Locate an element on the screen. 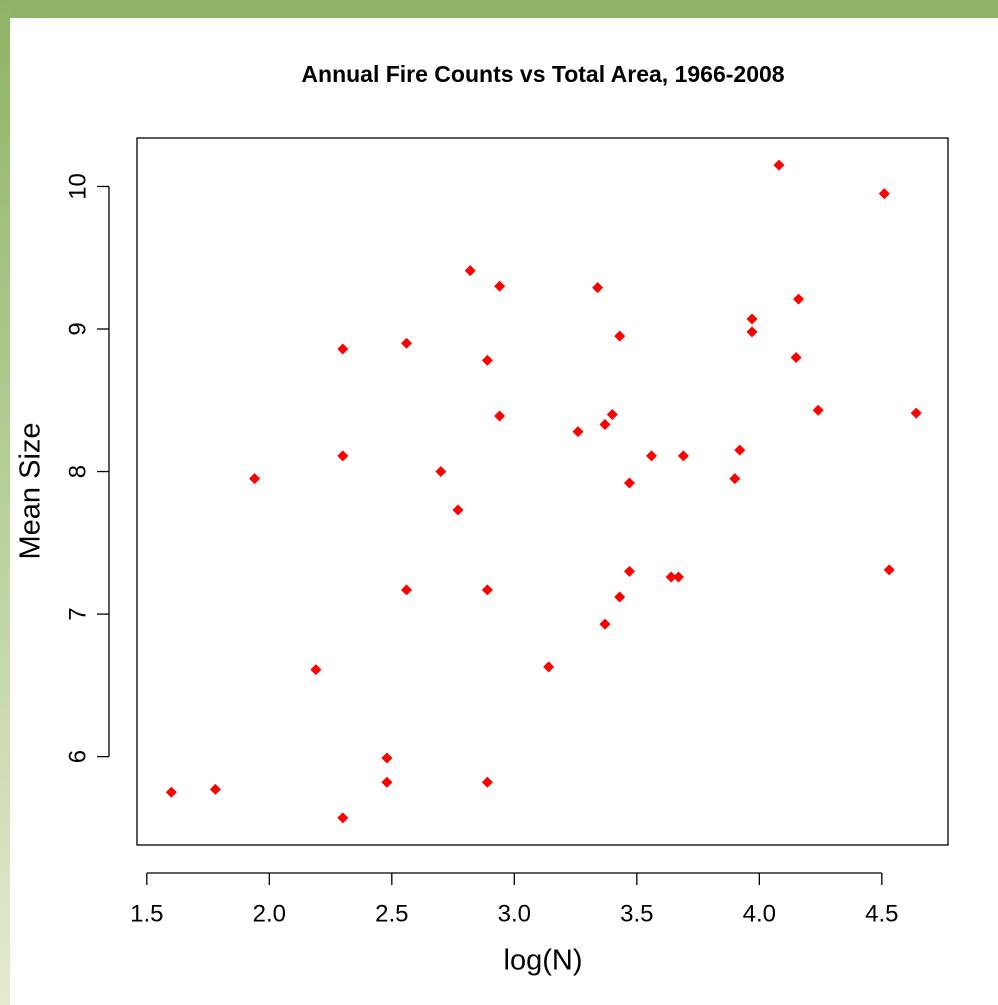  left-border is located at coordinates (5, 502).